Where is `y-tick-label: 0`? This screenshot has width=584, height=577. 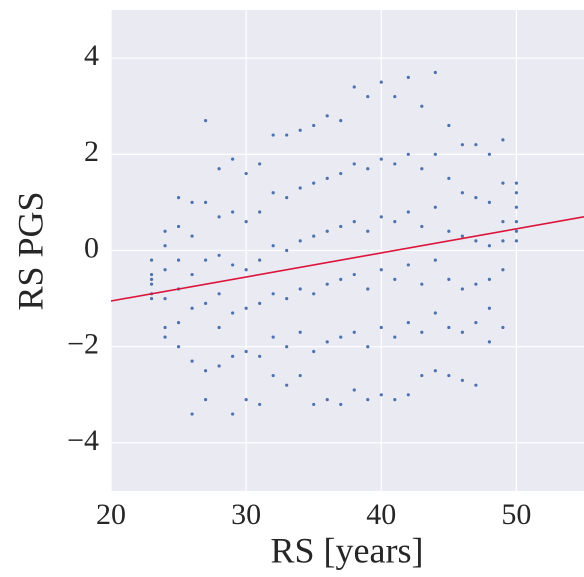
y-tick-label: 0 is located at coordinates (91, 247).